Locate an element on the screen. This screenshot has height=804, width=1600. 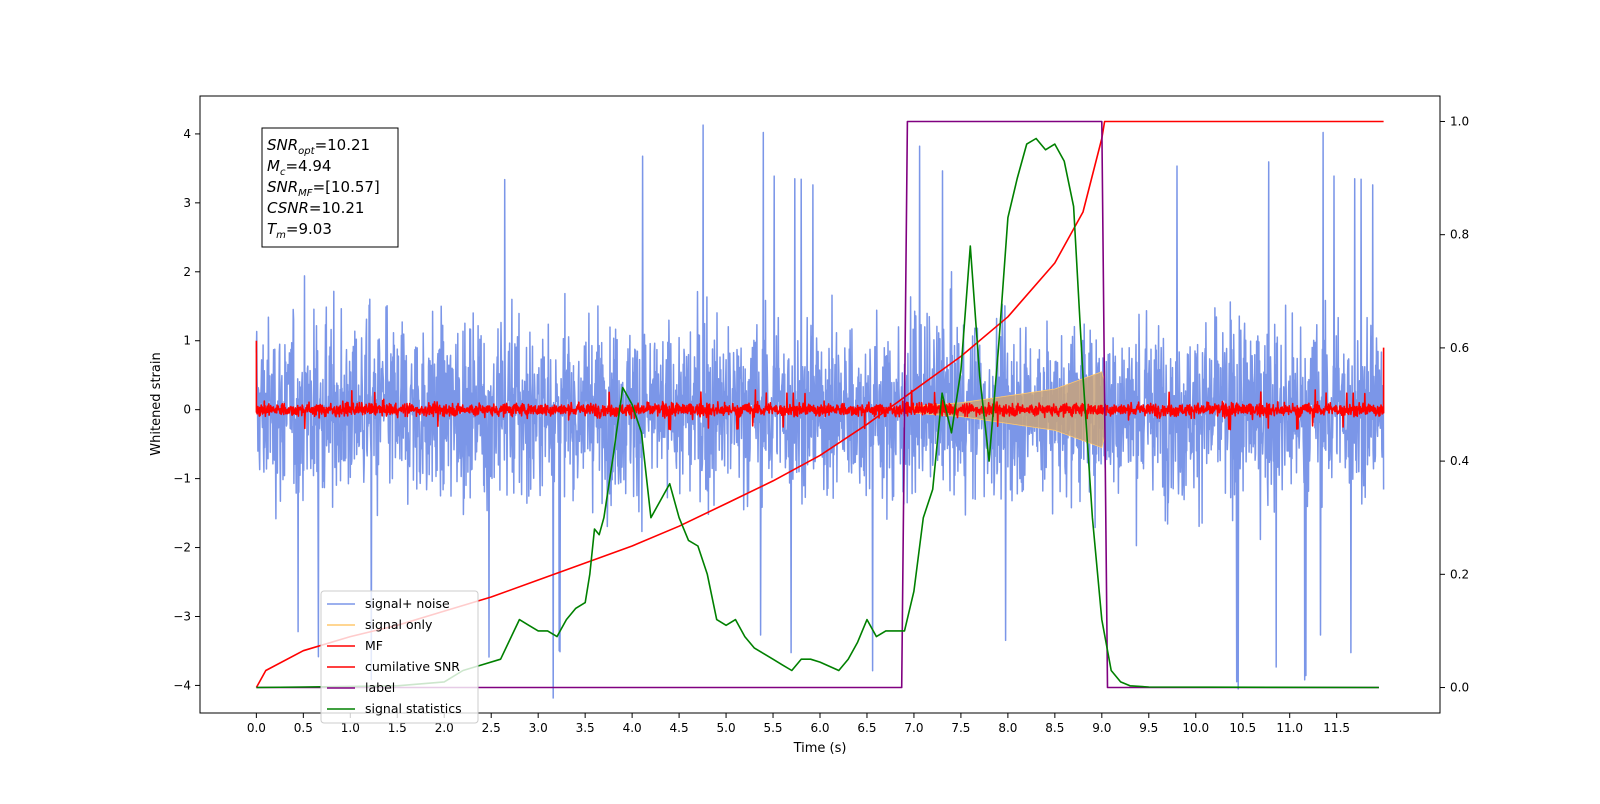
y-axis-right: 0.0 0.2 0.4 0.6 0.8 1.0 is located at coordinates (1454, 404).